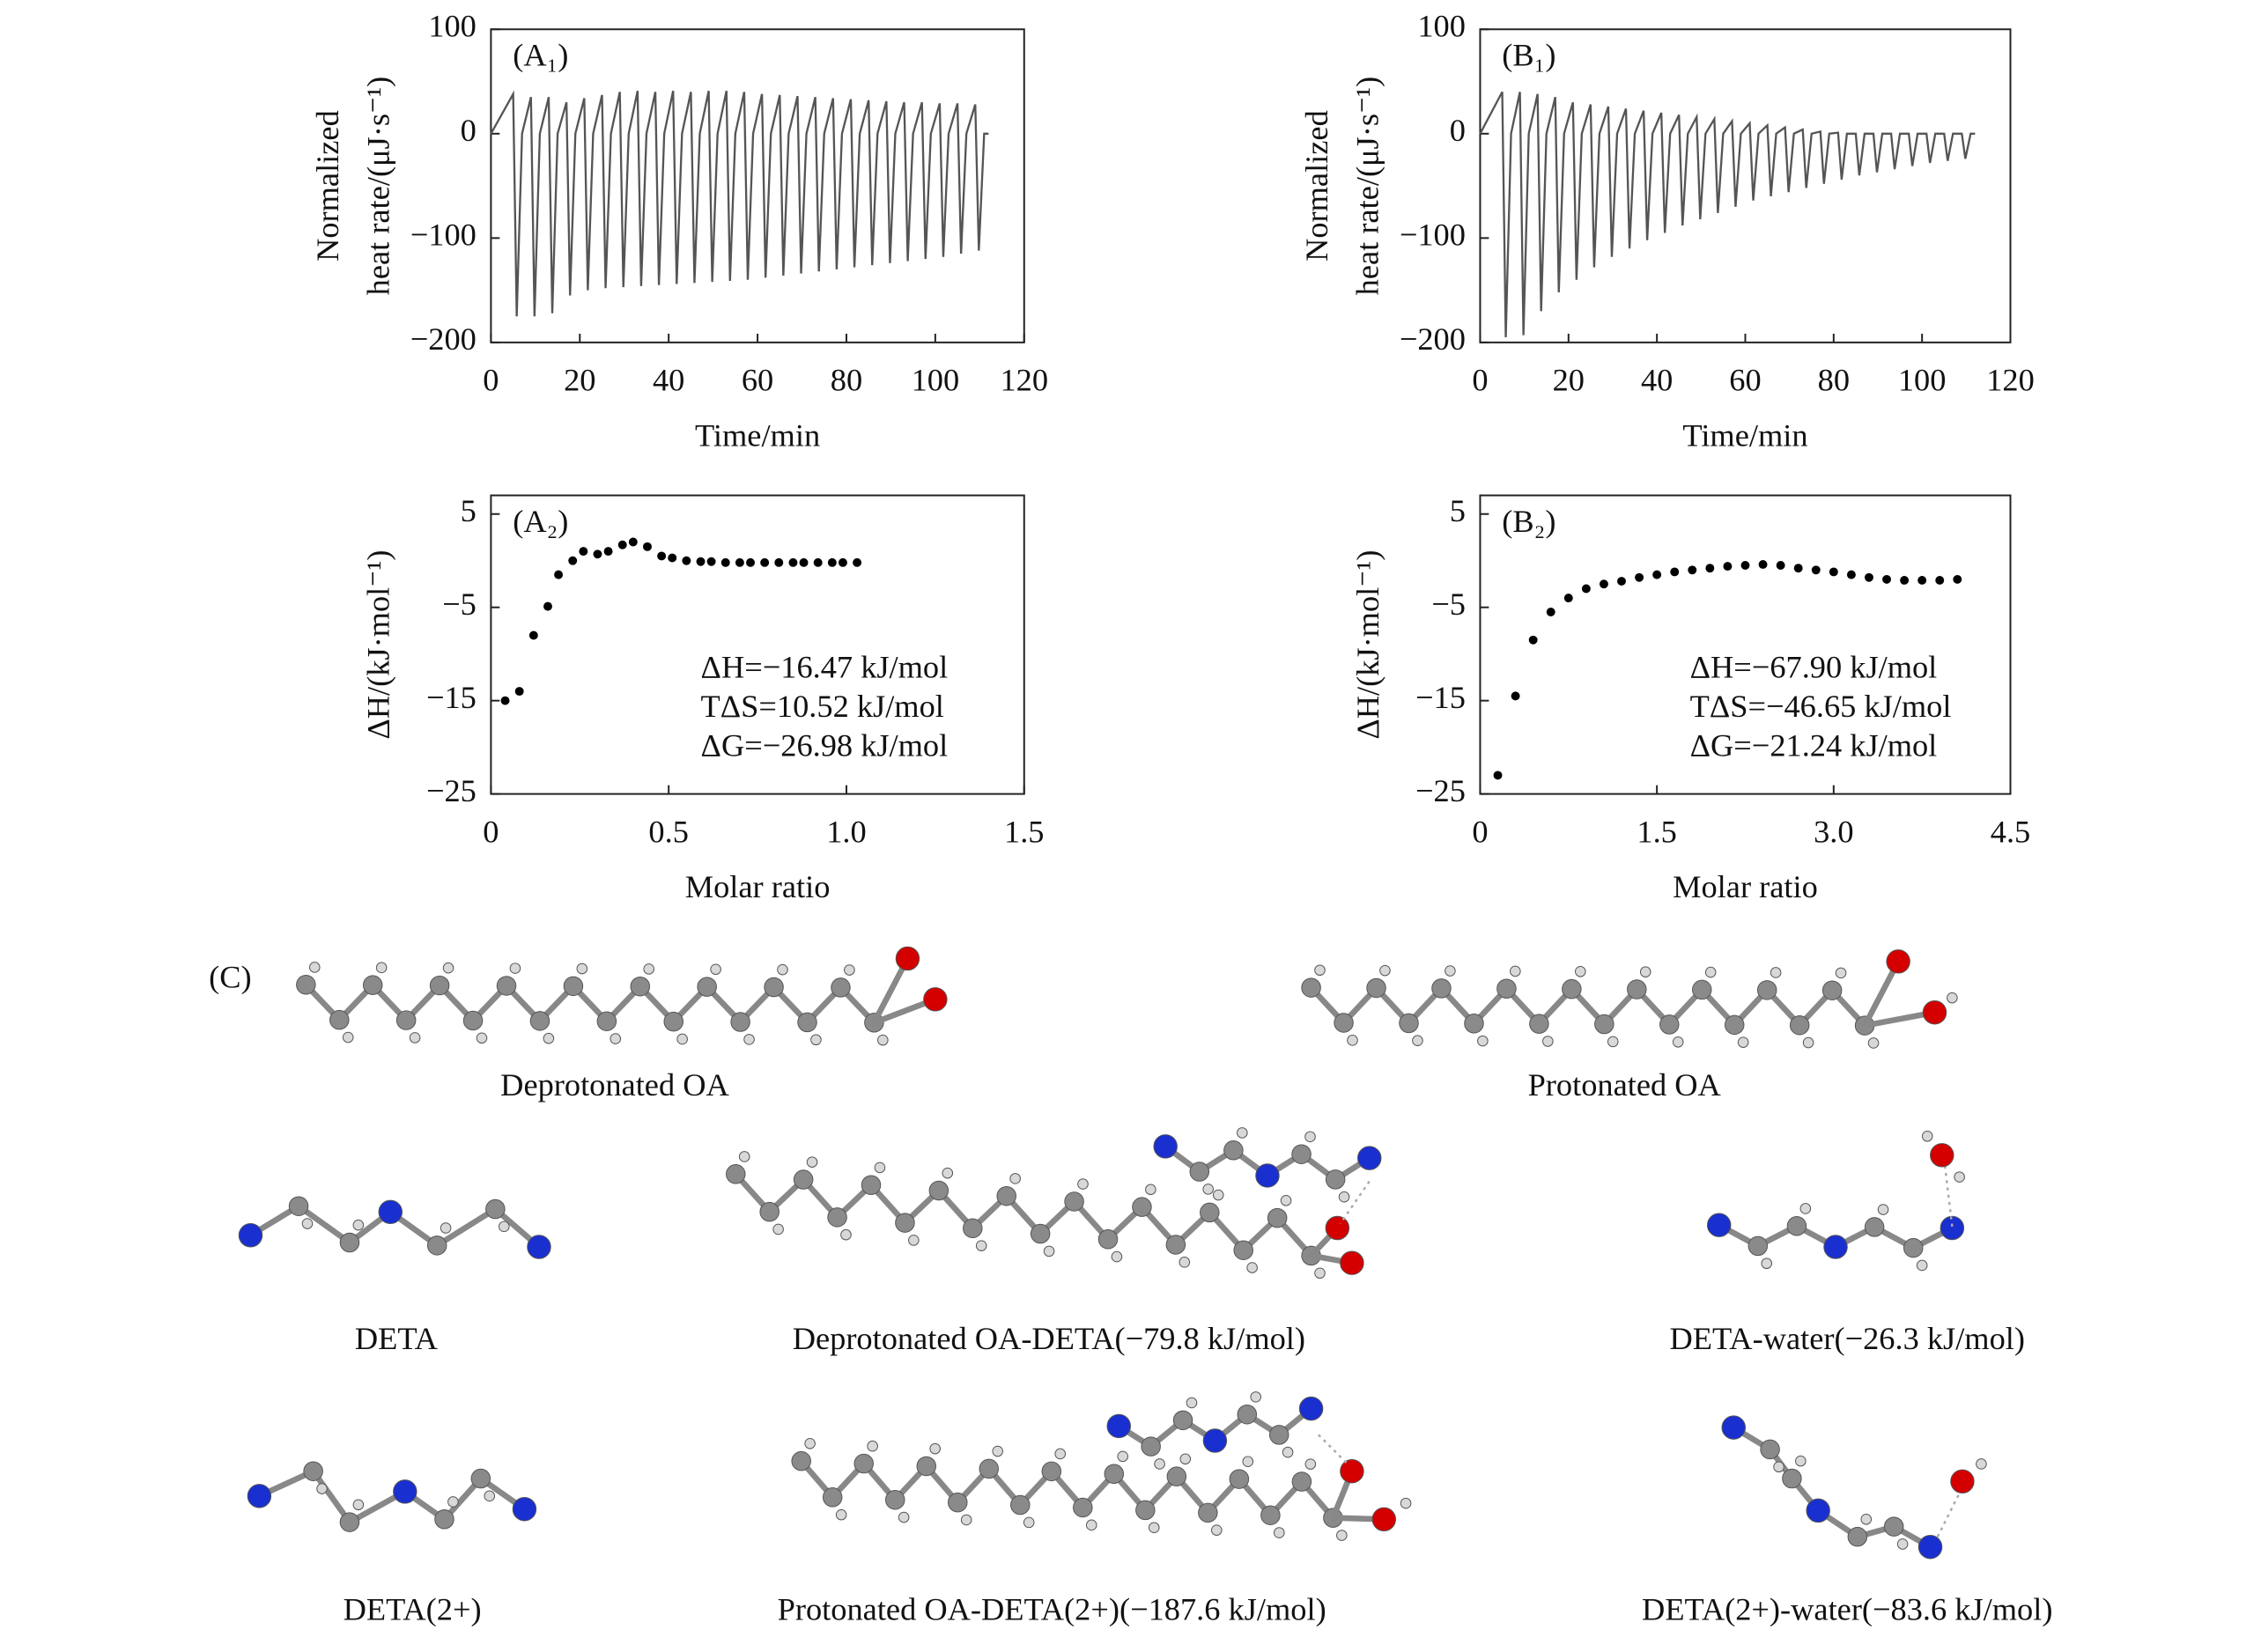  What do you see at coordinates (1834, 380) in the screenshot?
I see `x-tick-label: 80` at bounding box center [1834, 380].